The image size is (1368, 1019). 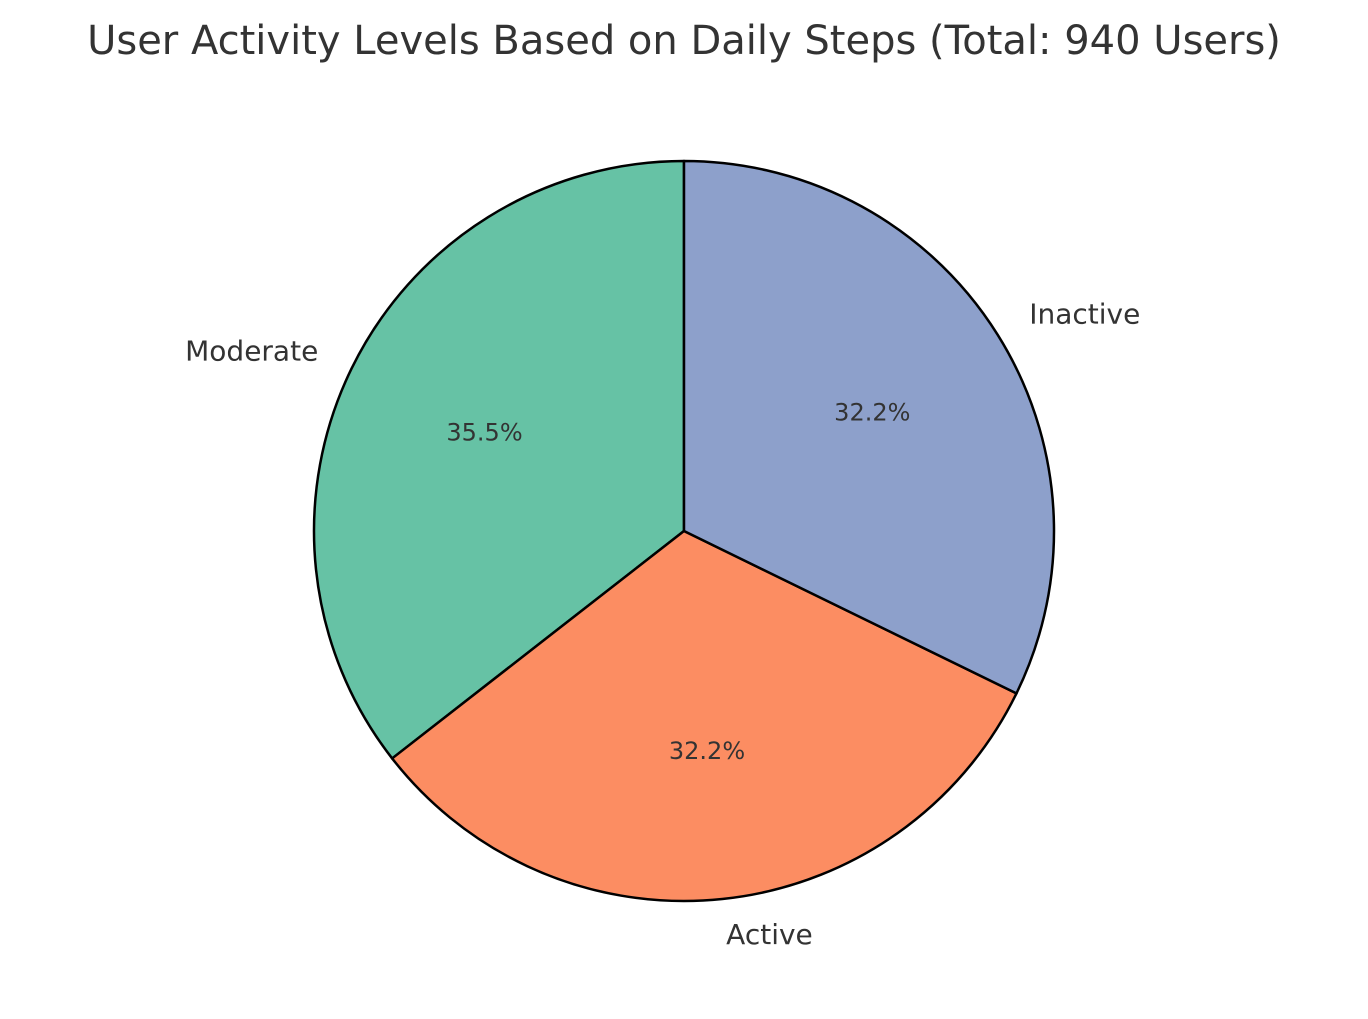 What do you see at coordinates (707, 751) in the screenshot?
I see `slice-percent-label-active: 32.2%` at bounding box center [707, 751].